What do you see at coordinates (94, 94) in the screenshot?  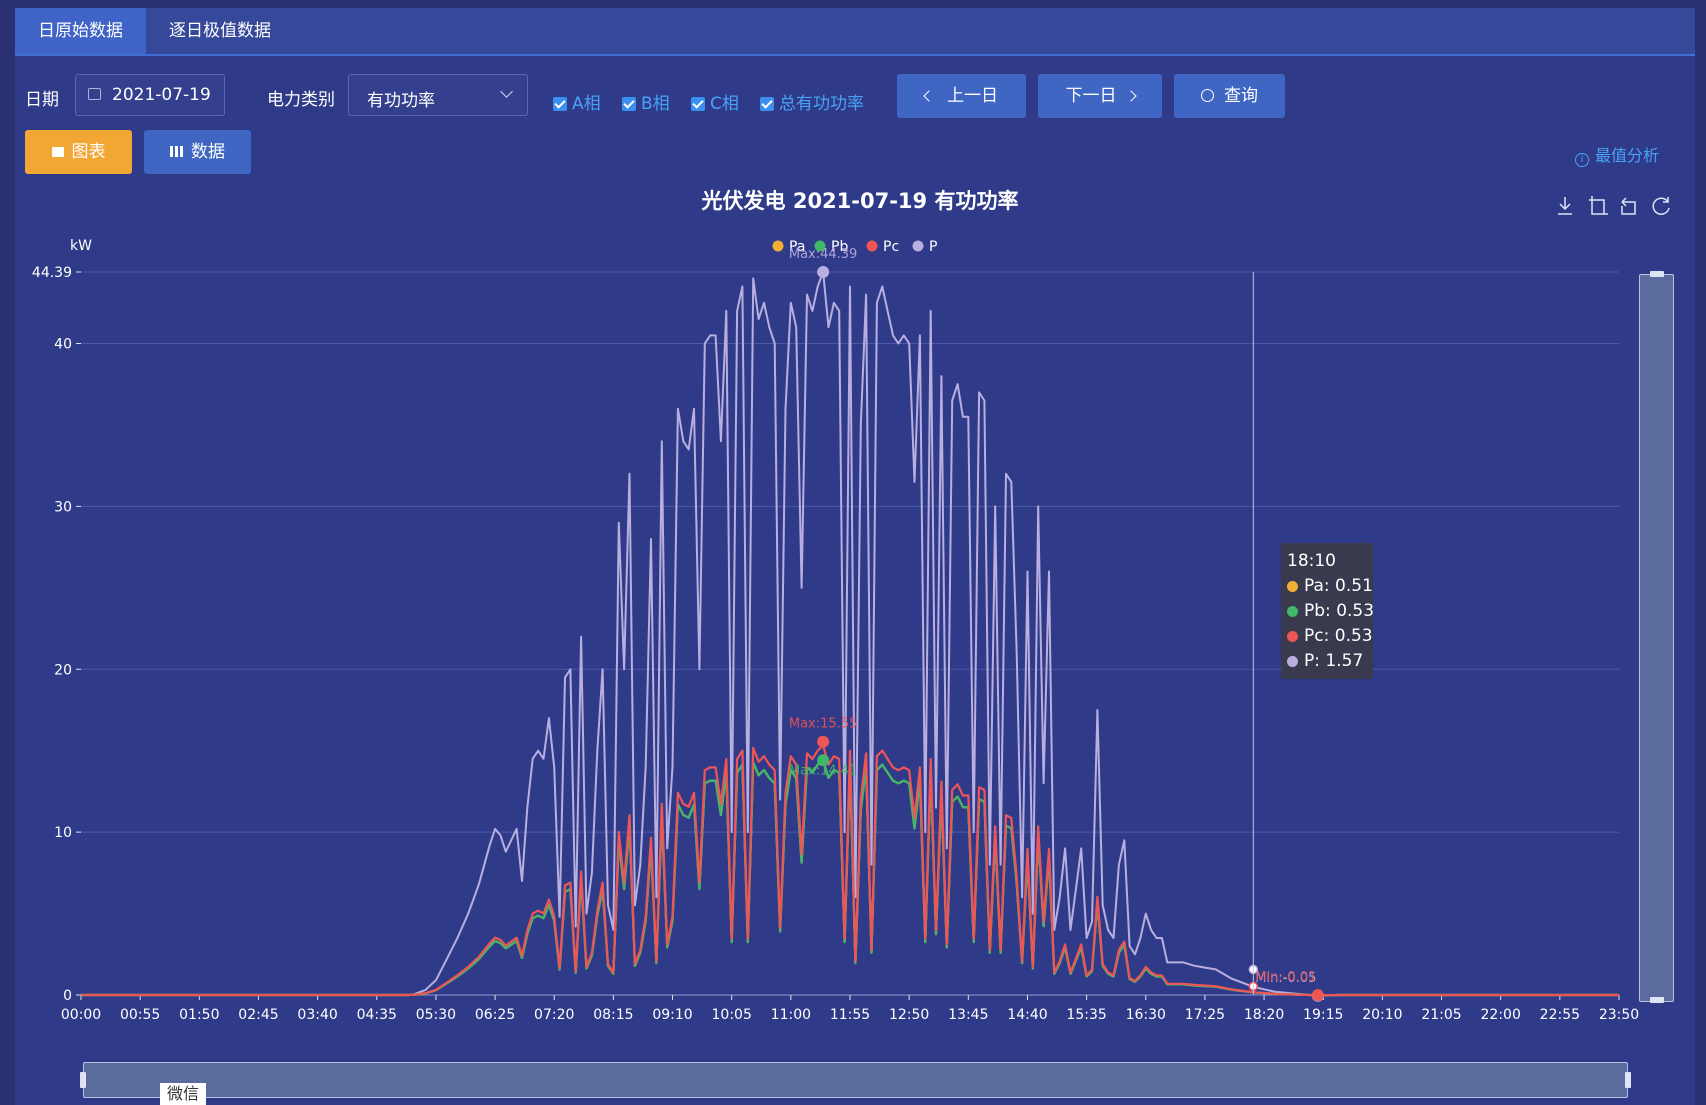 I see `calendar-icon` at bounding box center [94, 94].